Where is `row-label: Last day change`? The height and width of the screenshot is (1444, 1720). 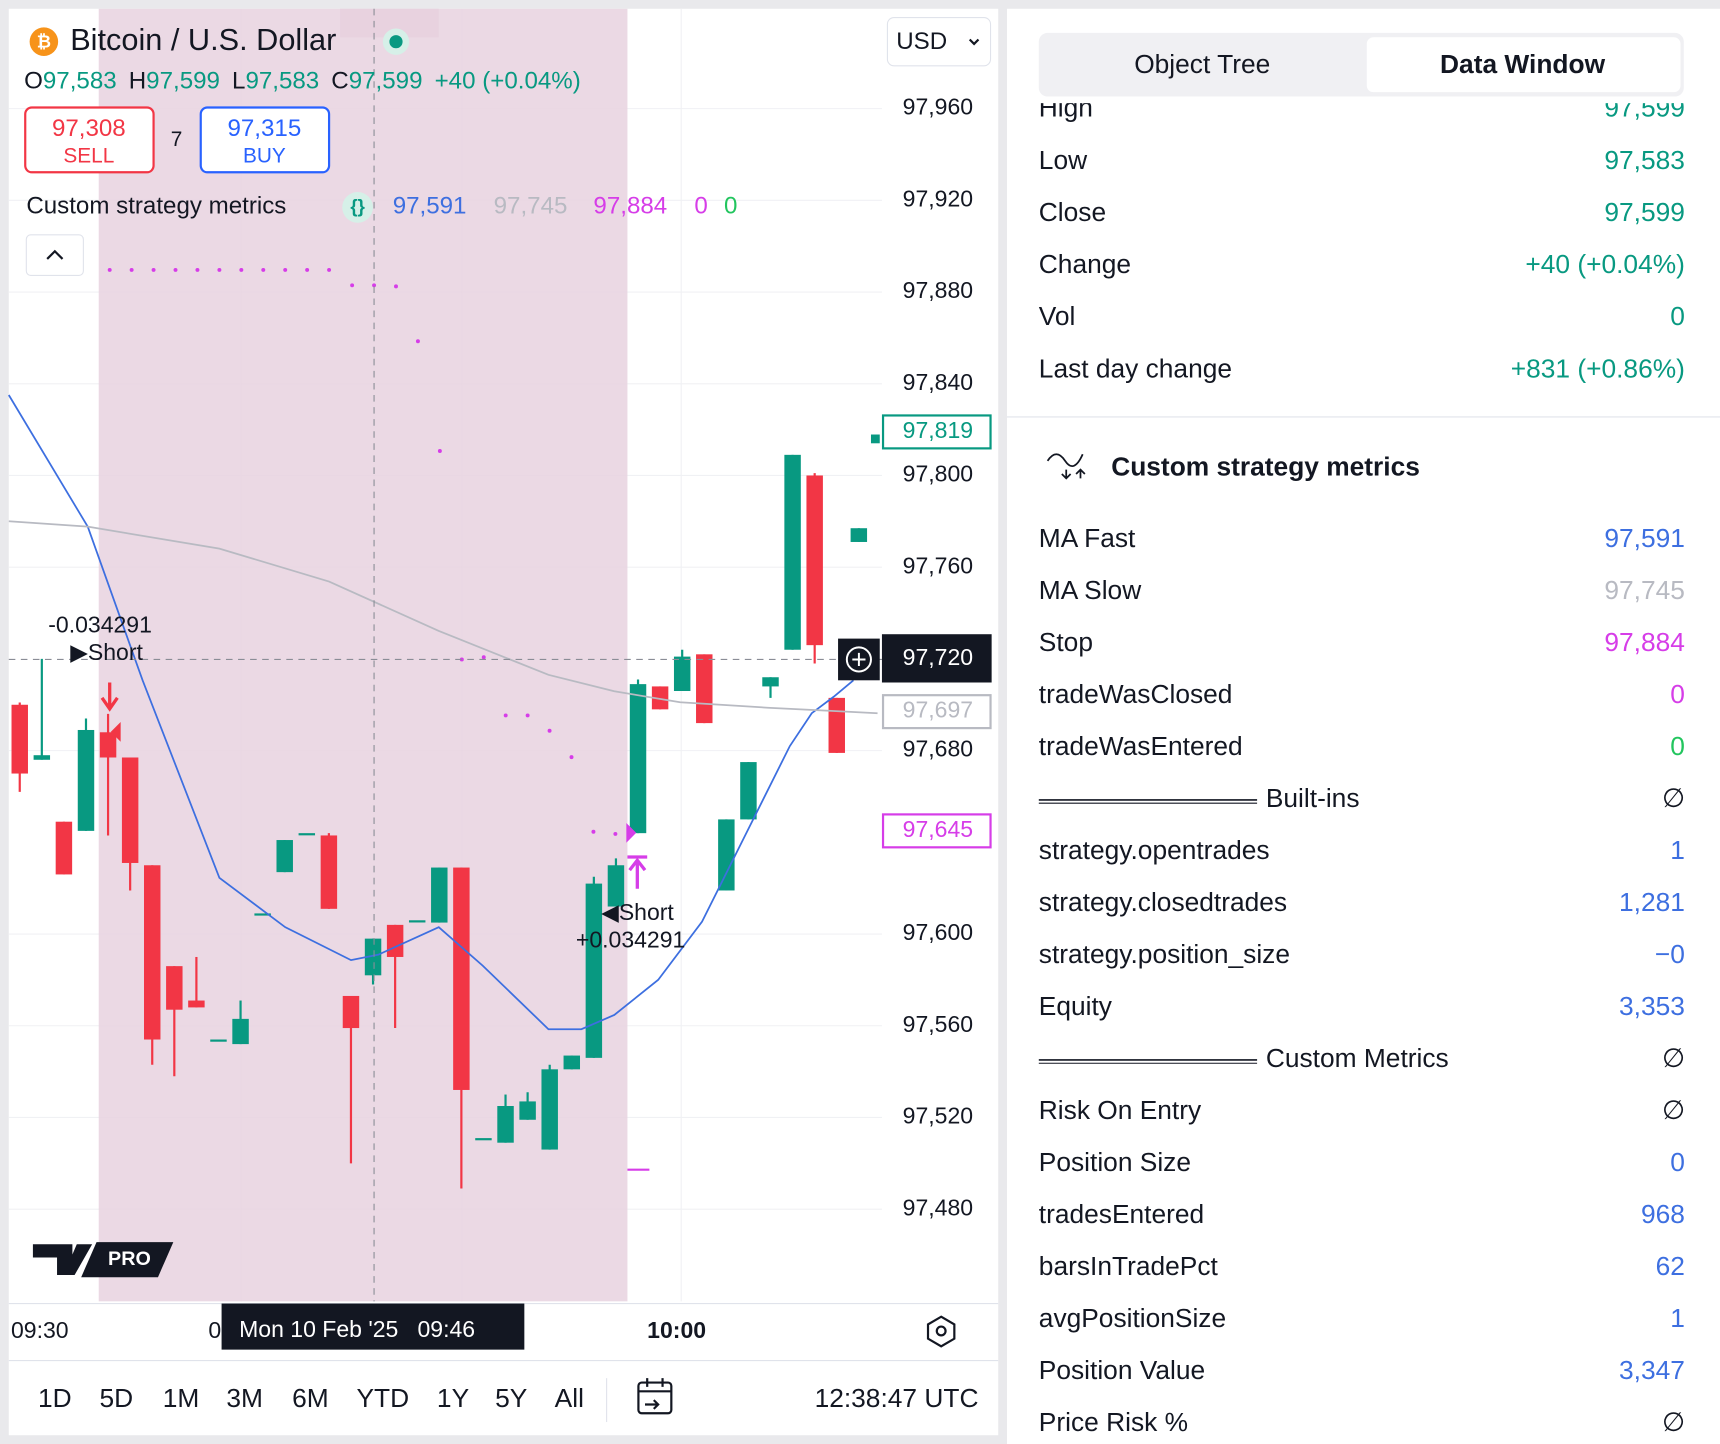
row-label: Last day change is located at coordinates (1135, 368).